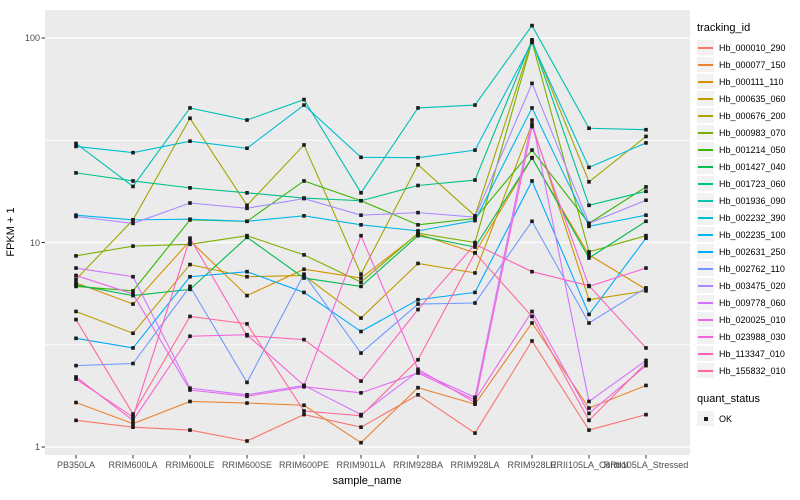 The width and height of the screenshot is (800, 500). What do you see at coordinates (646, 465) in the screenshot?
I see `x-tick-label: RRII105LA_Stressed` at bounding box center [646, 465].